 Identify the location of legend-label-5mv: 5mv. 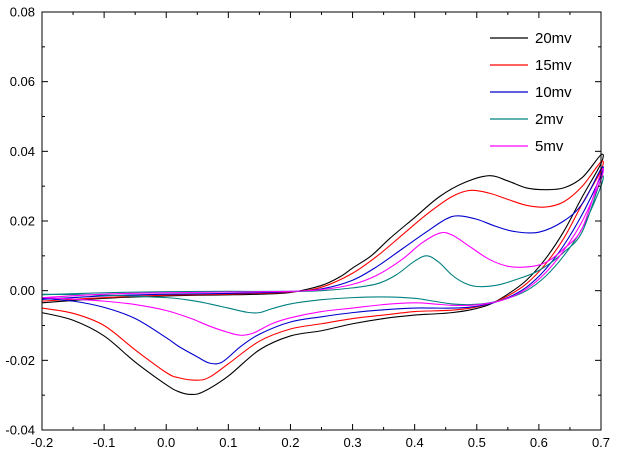
(549, 146).